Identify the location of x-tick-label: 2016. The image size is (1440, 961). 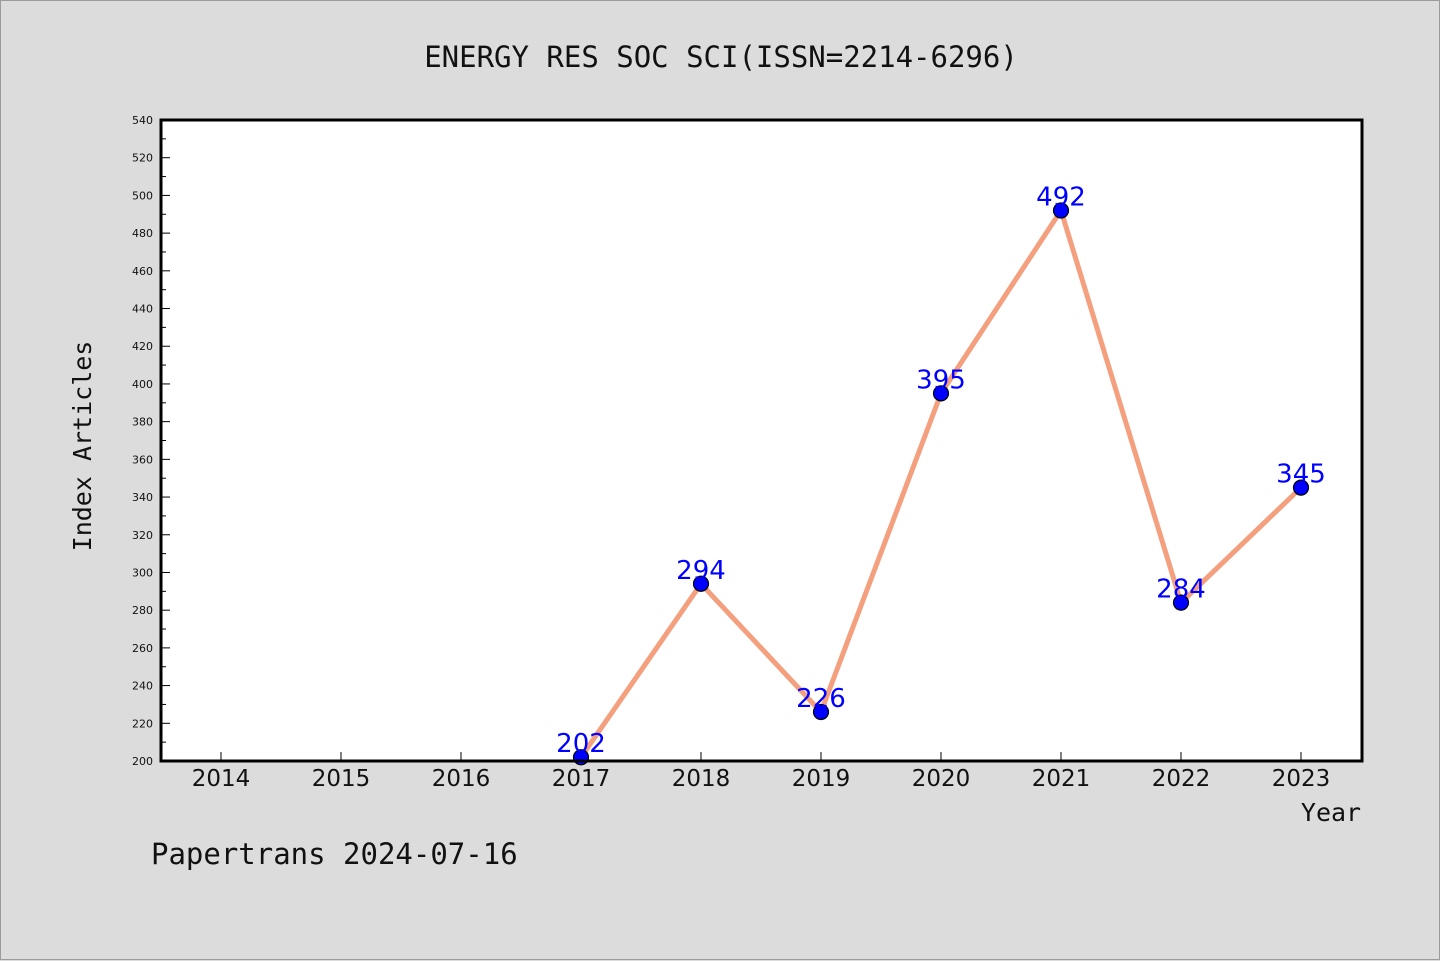
(461, 779).